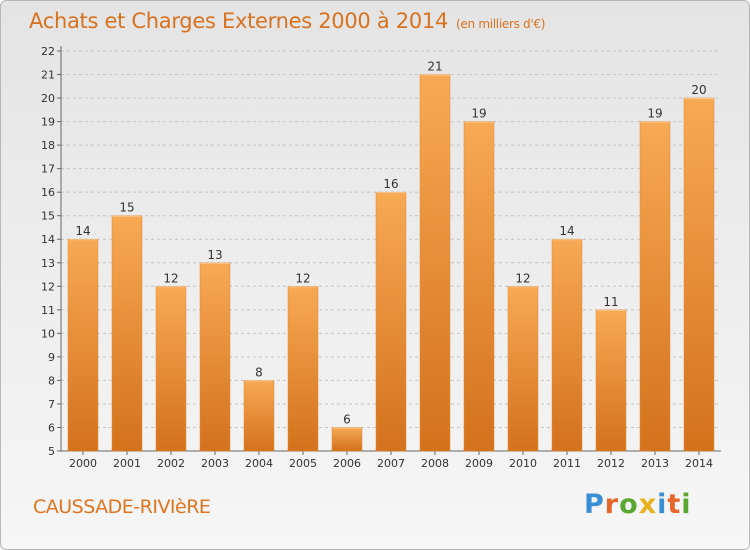 This screenshot has height=550, width=750. I want to click on data-label-2004: 8, so click(259, 372).